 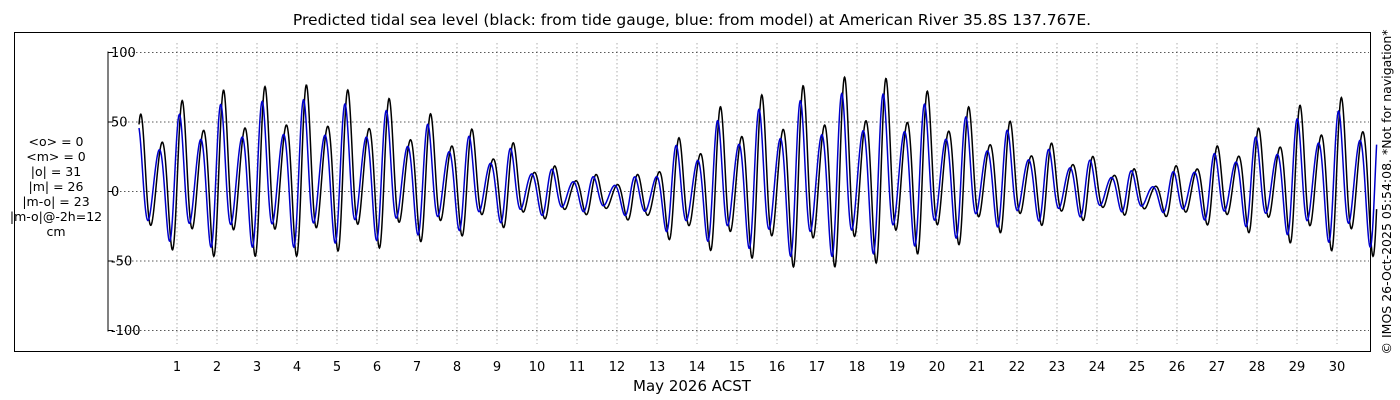 I want to click on y-tick-label: 0, so click(x=115, y=192).